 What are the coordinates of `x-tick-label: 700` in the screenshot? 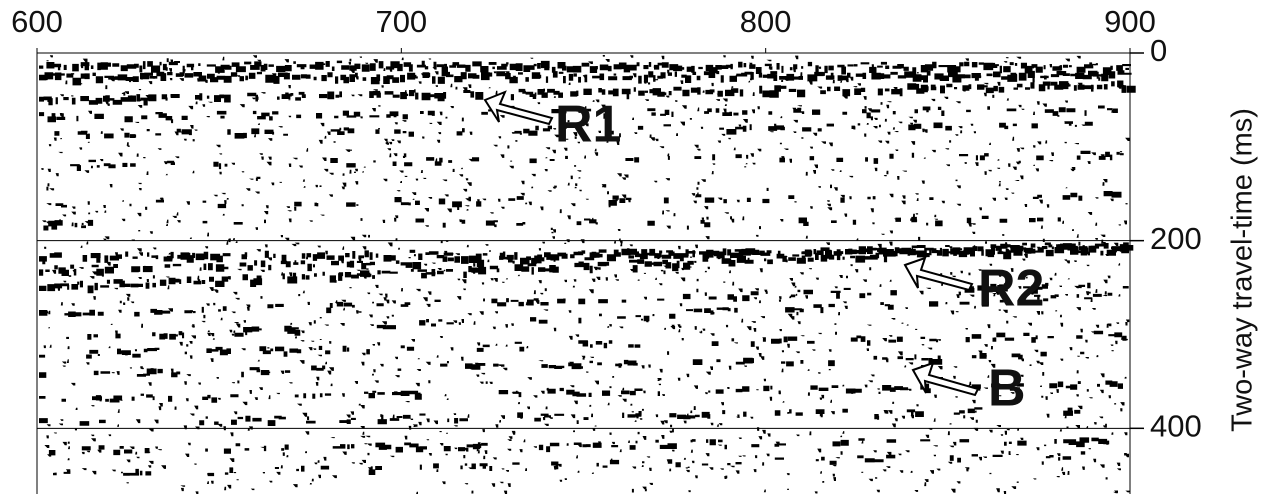 It's located at (401, 21).